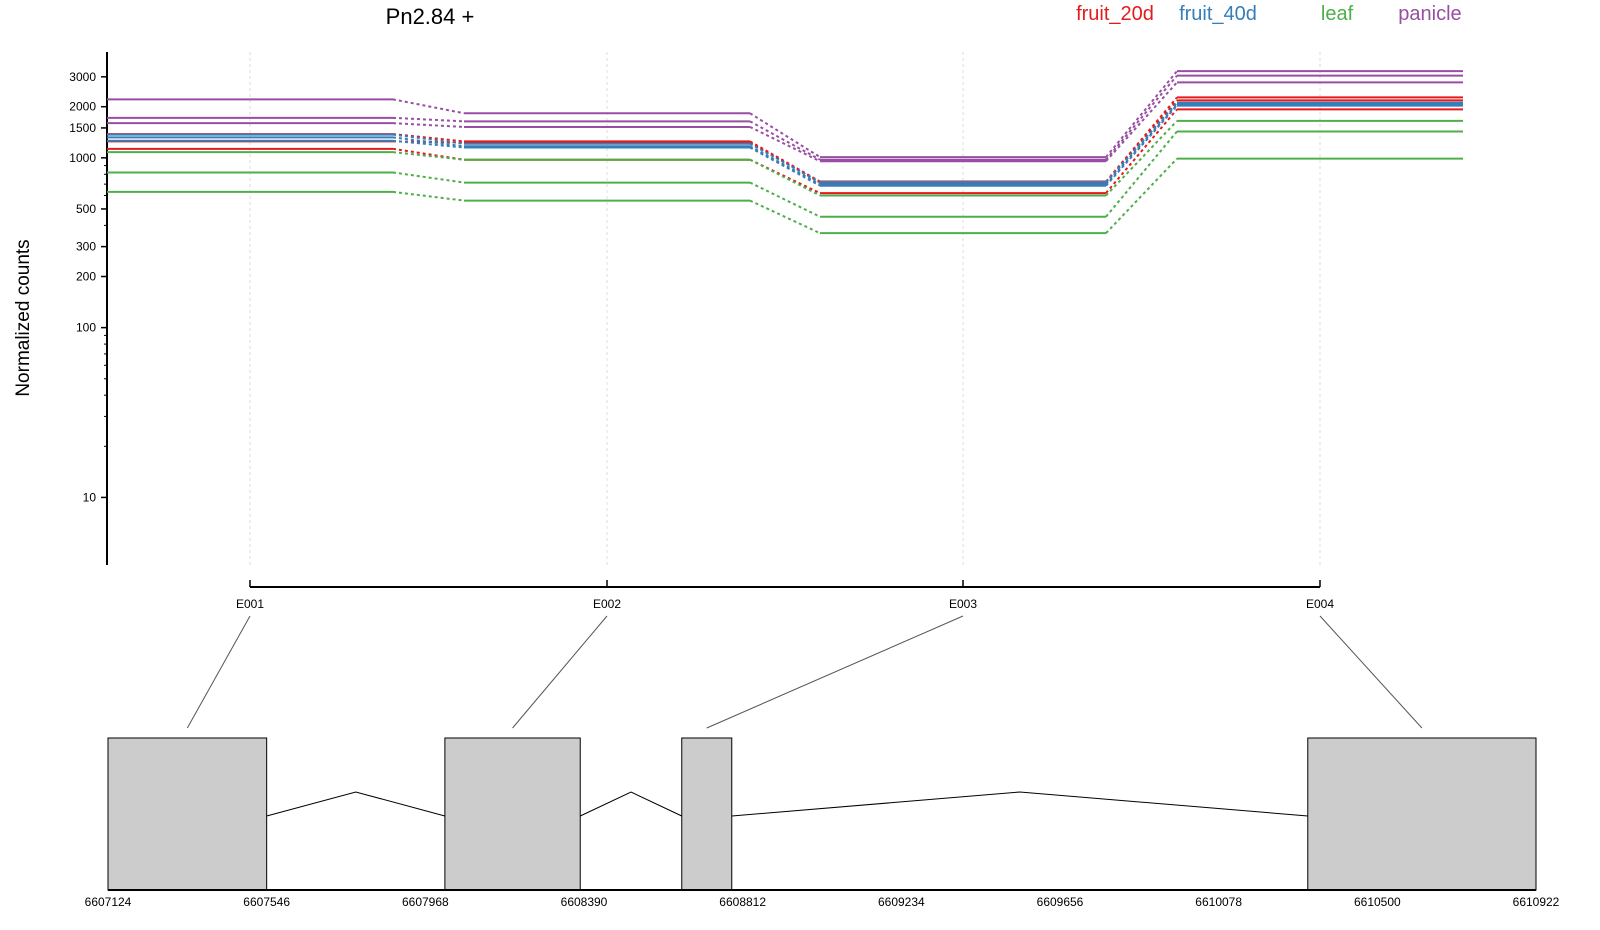 This screenshot has width=1600, height=930. I want to click on legend-label-leaf: leaf, so click(1337, 14).